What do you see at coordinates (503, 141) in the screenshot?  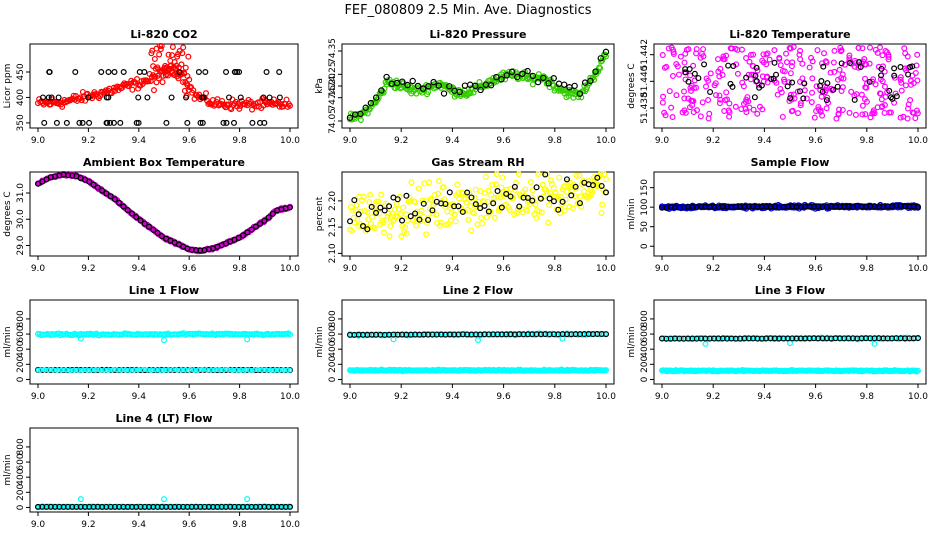 I see `x-tick-label: 9.6` at bounding box center [503, 141].